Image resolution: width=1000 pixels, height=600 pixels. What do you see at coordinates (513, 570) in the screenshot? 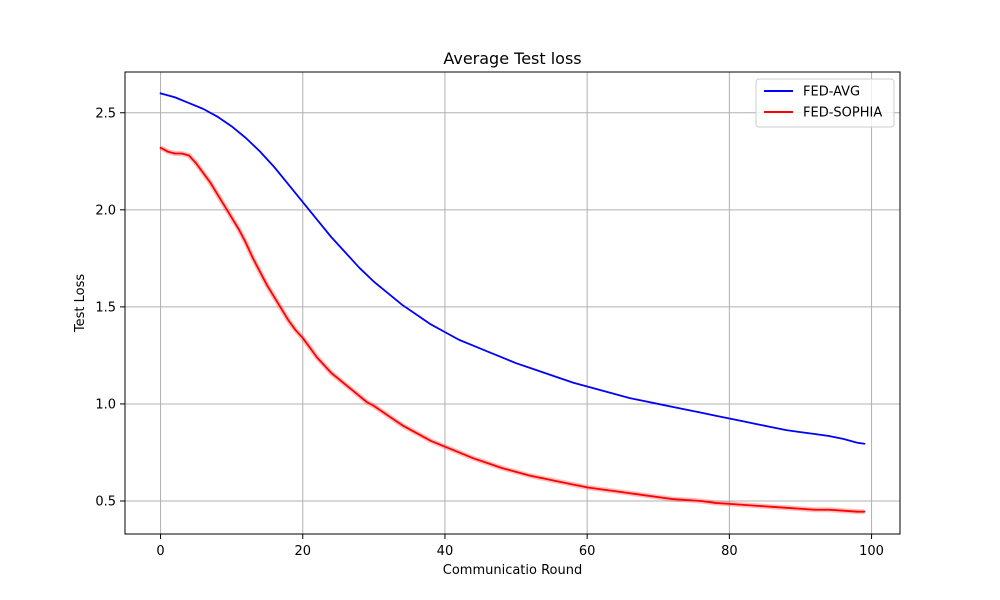
I see `x-axis-title: Communicatio Round` at bounding box center [513, 570].